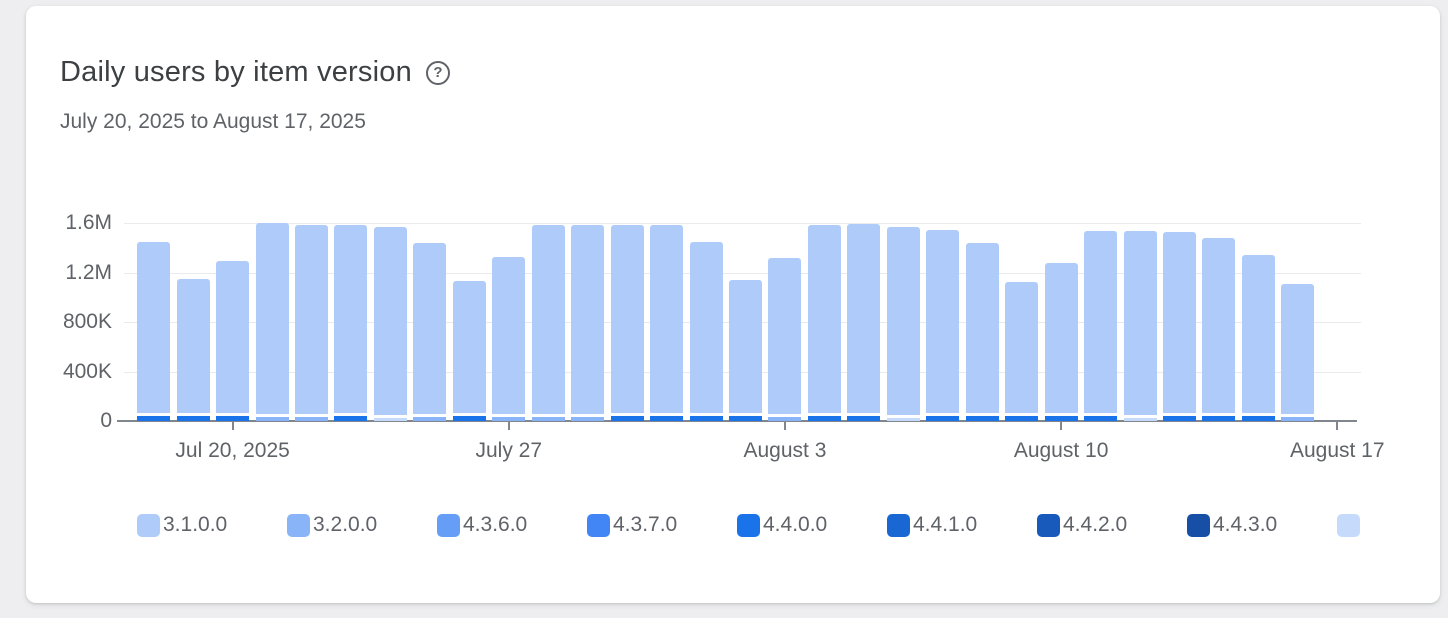 The image size is (1448, 618). What do you see at coordinates (345, 524) in the screenshot?
I see `legend-label: 3.2.0.0` at bounding box center [345, 524].